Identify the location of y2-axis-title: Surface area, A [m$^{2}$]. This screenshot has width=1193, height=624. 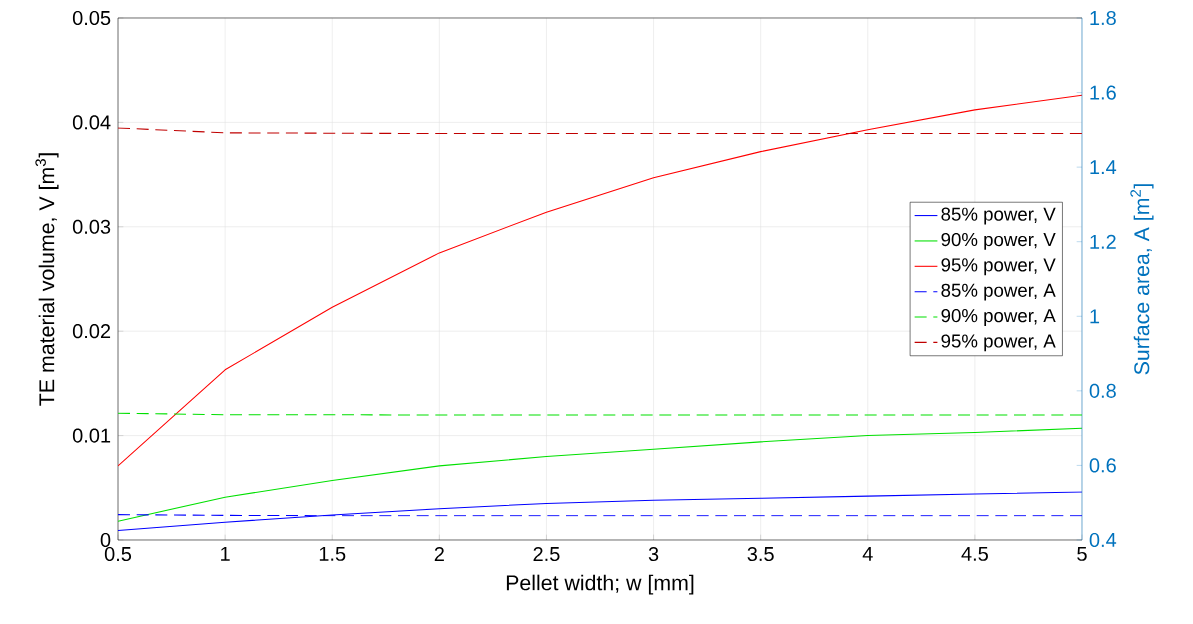
(1142, 279).